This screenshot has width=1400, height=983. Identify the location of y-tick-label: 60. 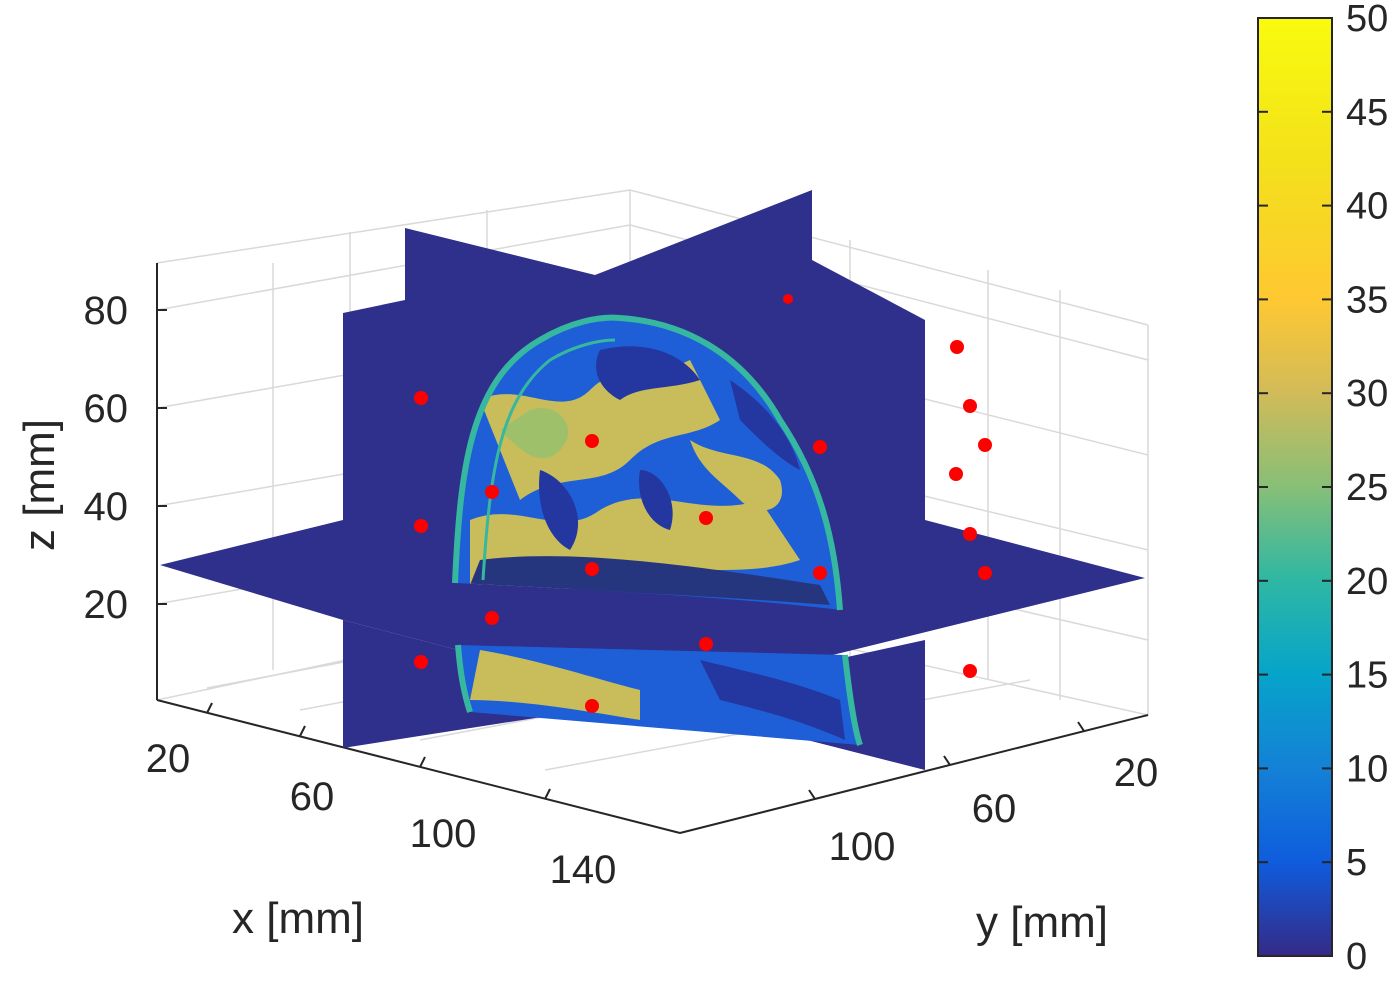
(994, 809).